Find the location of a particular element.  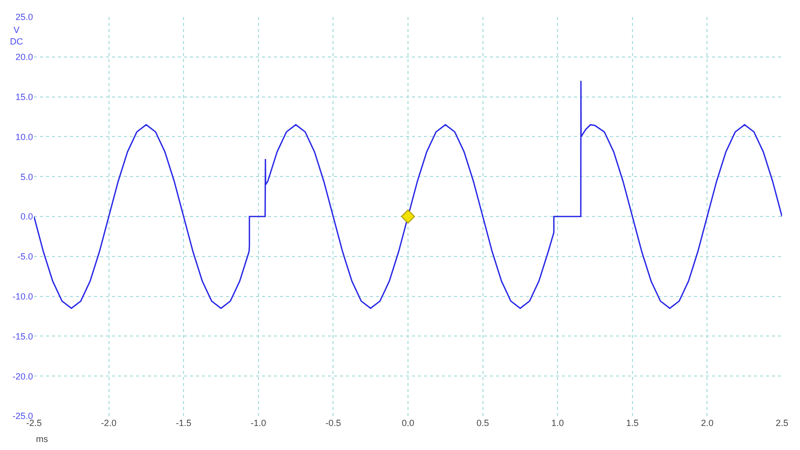

x-tick-label: -2.0 is located at coordinates (109, 423).